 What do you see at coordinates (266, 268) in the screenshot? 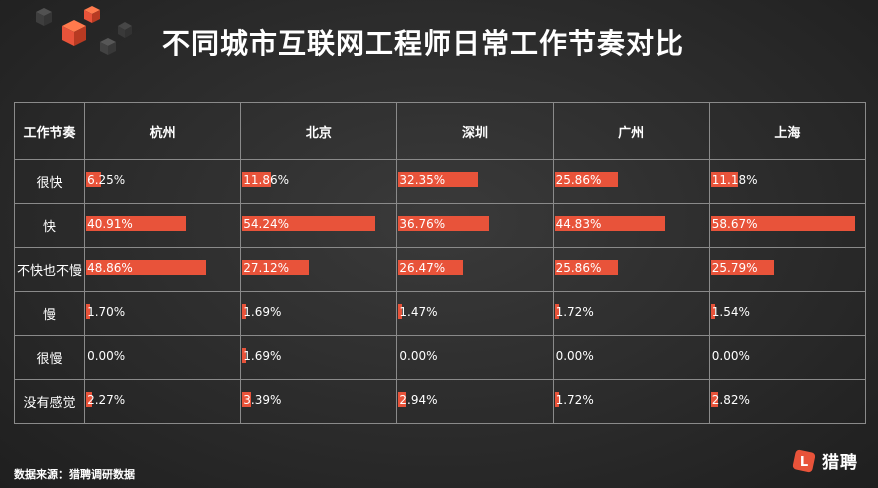
I see `value-label: 27.12%` at bounding box center [266, 268].